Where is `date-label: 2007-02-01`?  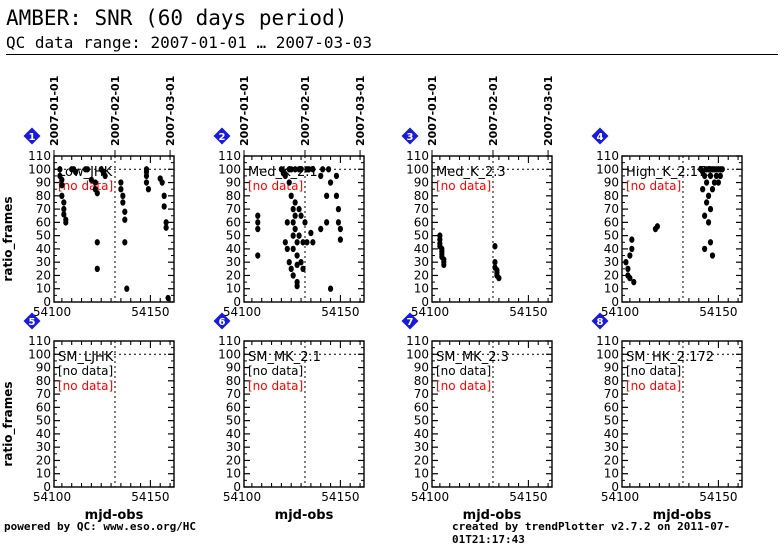
date-label: 2007-02-01 is located at coordinates (305, 111).